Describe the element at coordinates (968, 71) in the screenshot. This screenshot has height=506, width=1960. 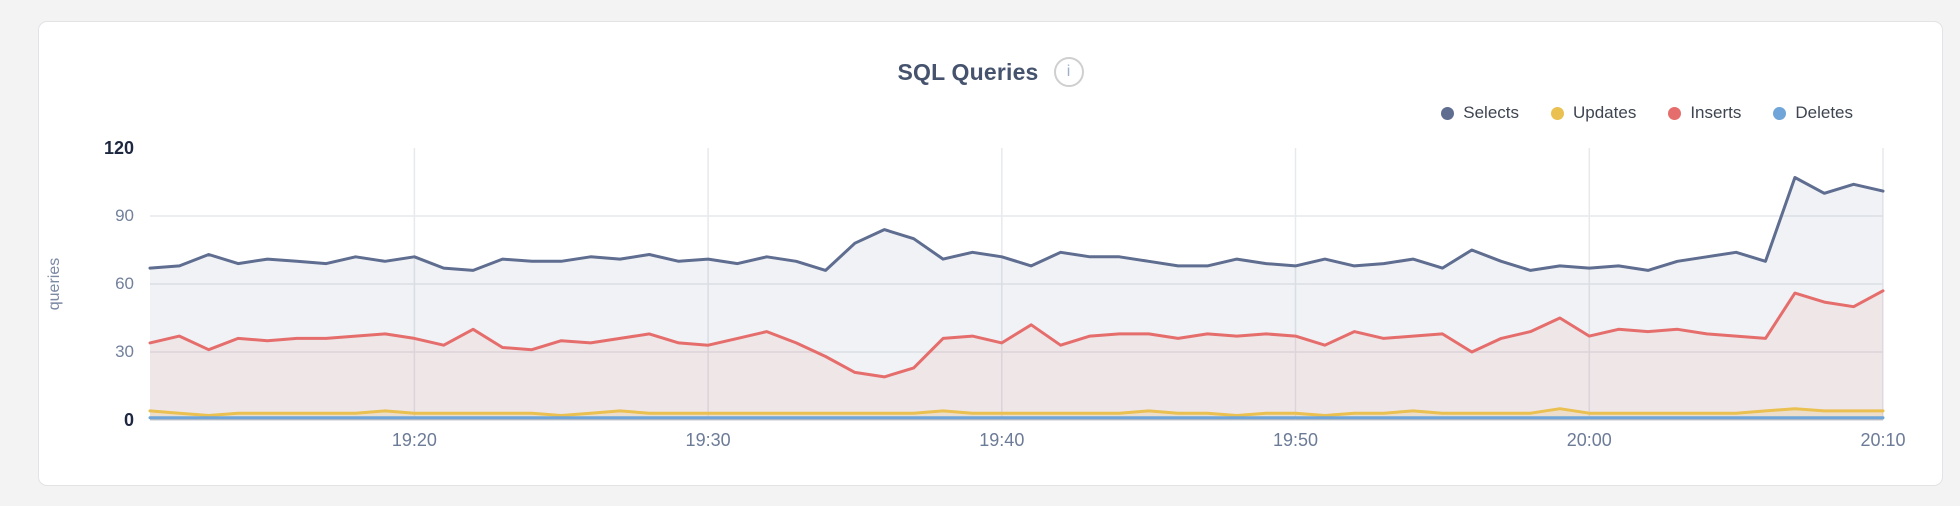
I see `chart-title: SQL Queries` at that location.